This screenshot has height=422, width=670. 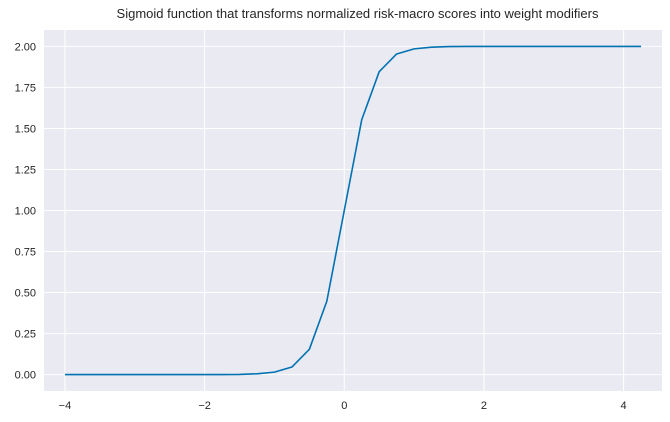 I want to click on y-tick-label: 1.50, so click(x=25, y=129).